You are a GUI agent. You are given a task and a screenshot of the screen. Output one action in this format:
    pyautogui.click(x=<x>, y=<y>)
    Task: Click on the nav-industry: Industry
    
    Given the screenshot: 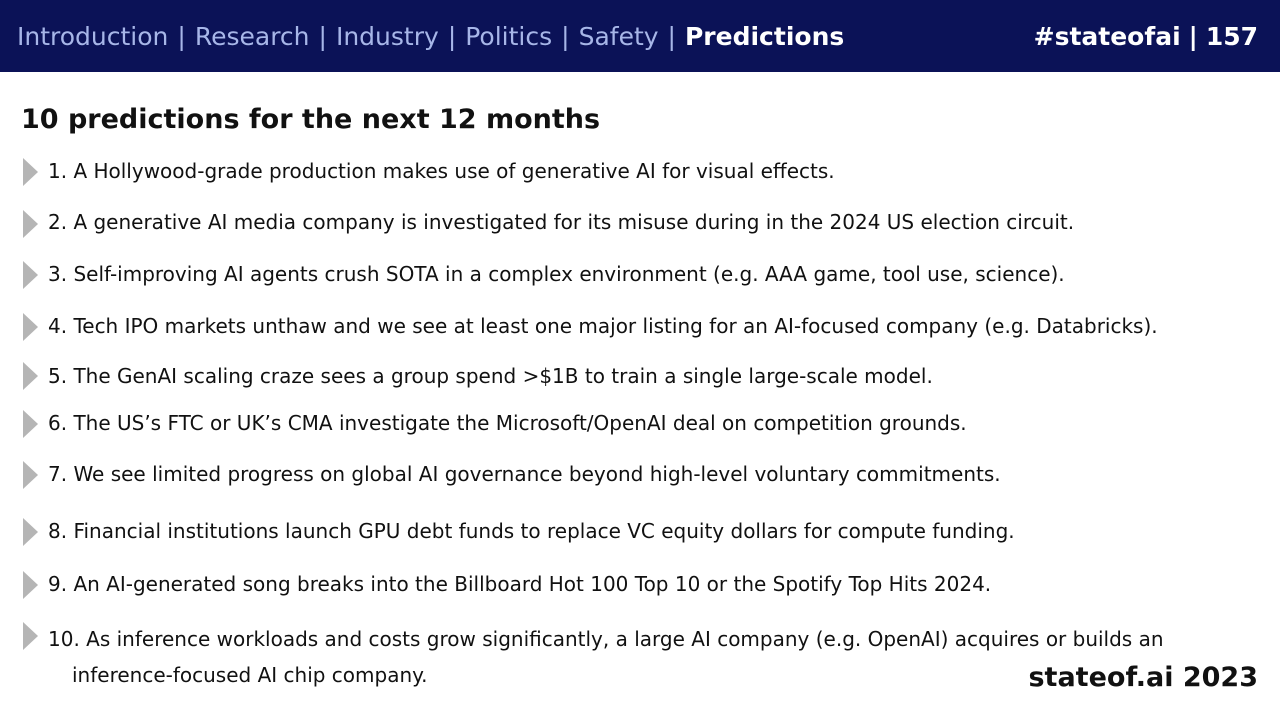 What is the action you would take?
    pyautogui.click(x=387, y=36)
    